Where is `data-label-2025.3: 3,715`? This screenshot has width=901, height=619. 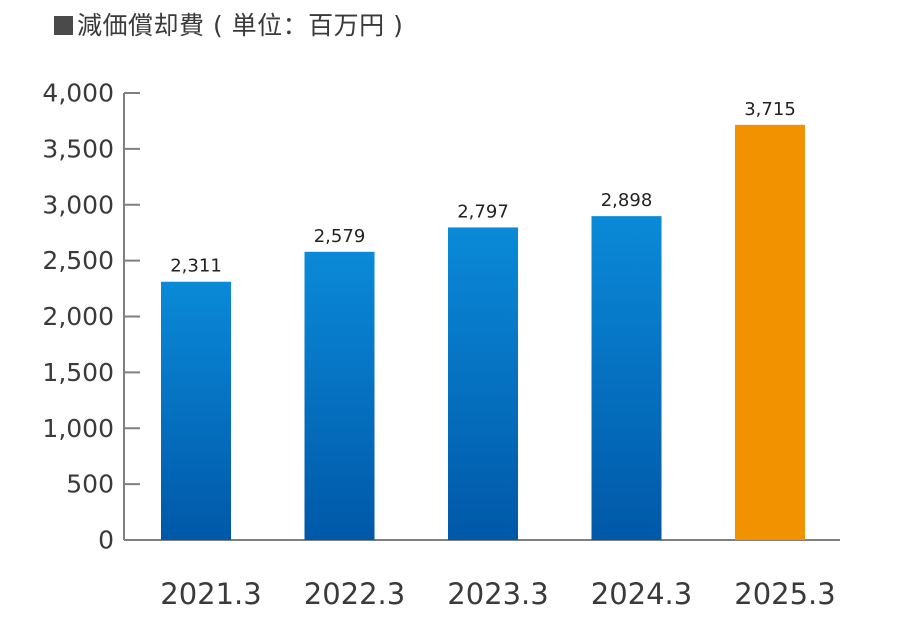
data-label-2025.3: 3,715 is located at coordinates (770, 109).